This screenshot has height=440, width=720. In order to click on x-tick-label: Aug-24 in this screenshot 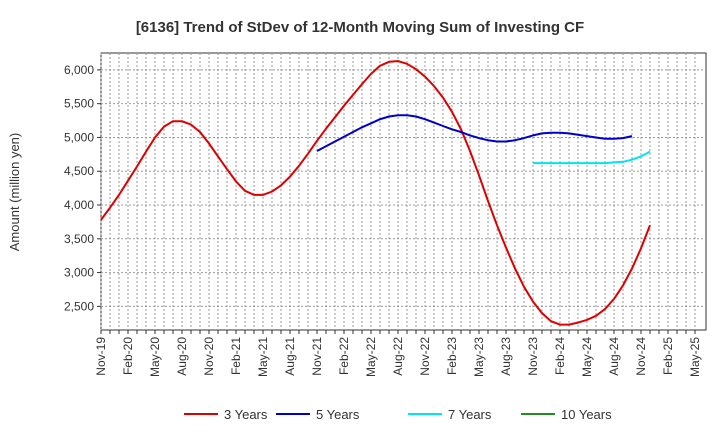, I will do `click(614, 356)`.